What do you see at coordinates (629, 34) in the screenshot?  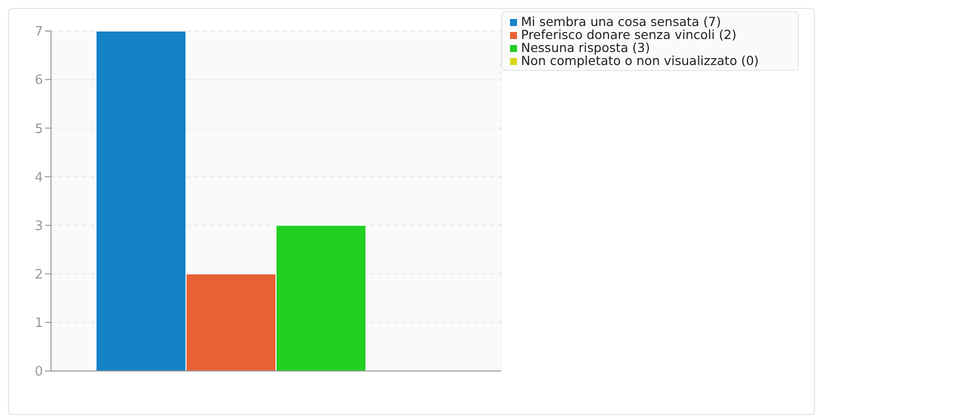 I see `legend-label: Preferisco donare senza vincoli (2)` at bounding box center [629, 34].